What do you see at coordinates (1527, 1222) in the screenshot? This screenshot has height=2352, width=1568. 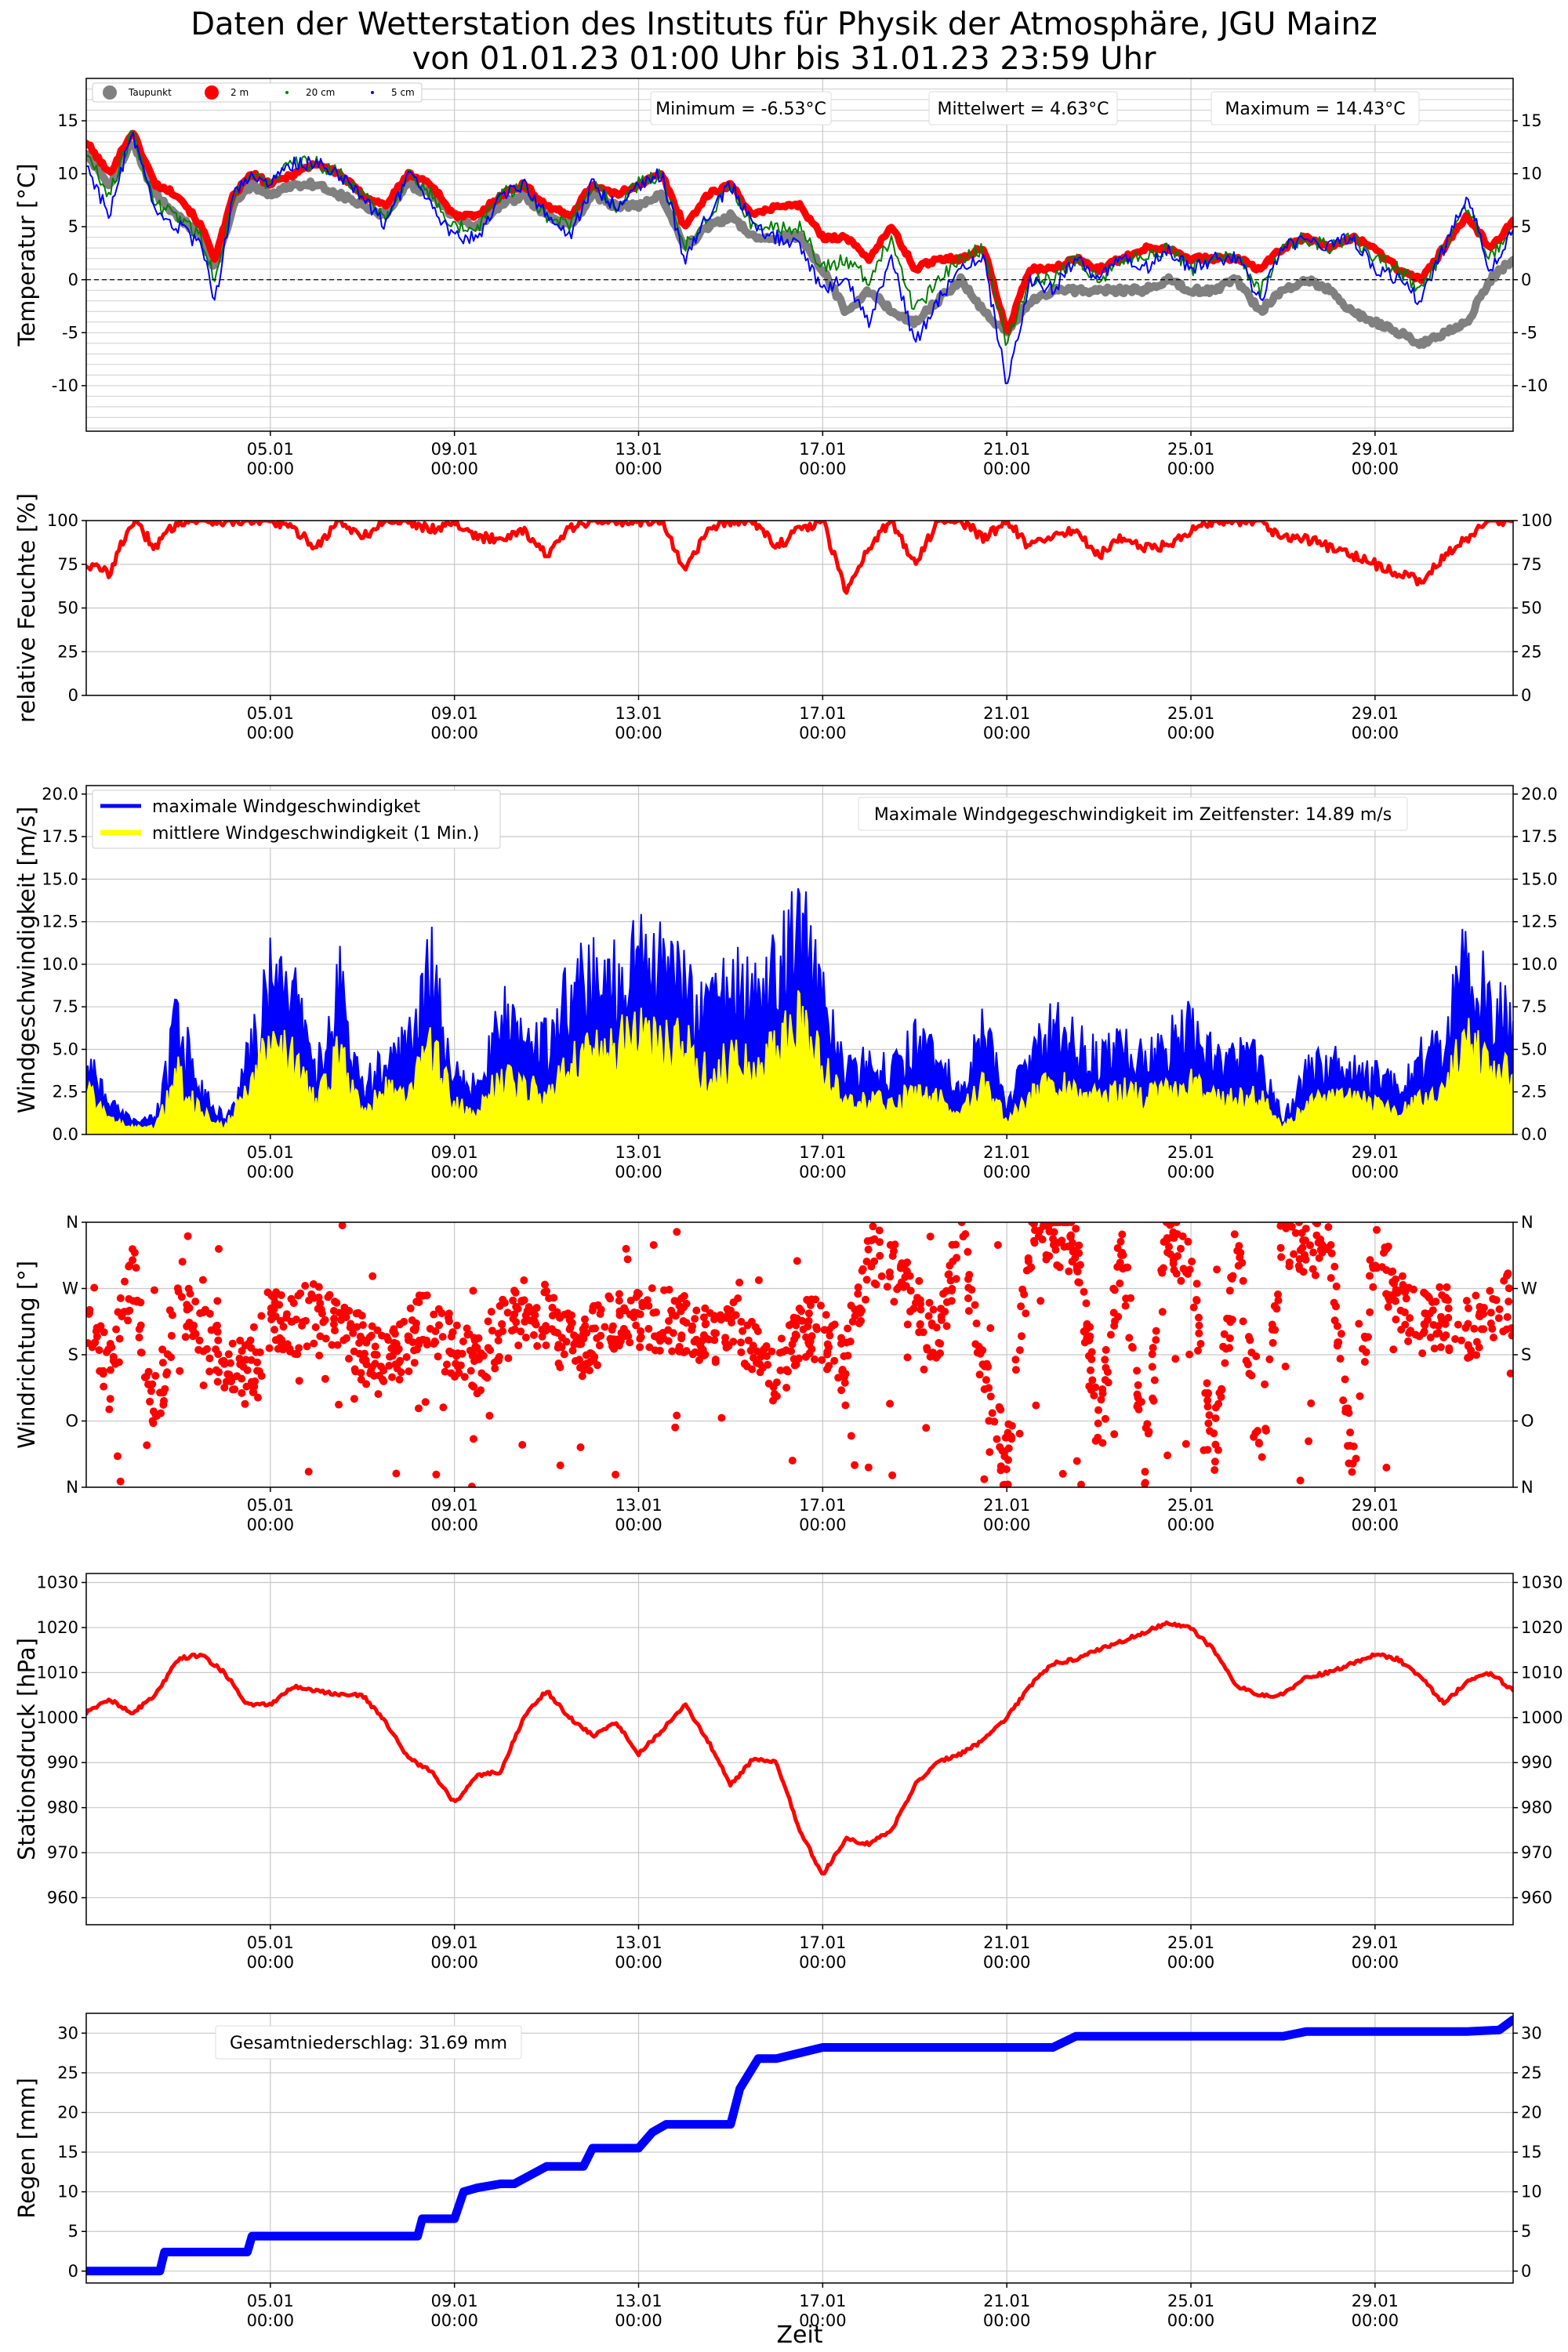 I see `y-tick-label-right: N` at bounding box center [1527, 1222].